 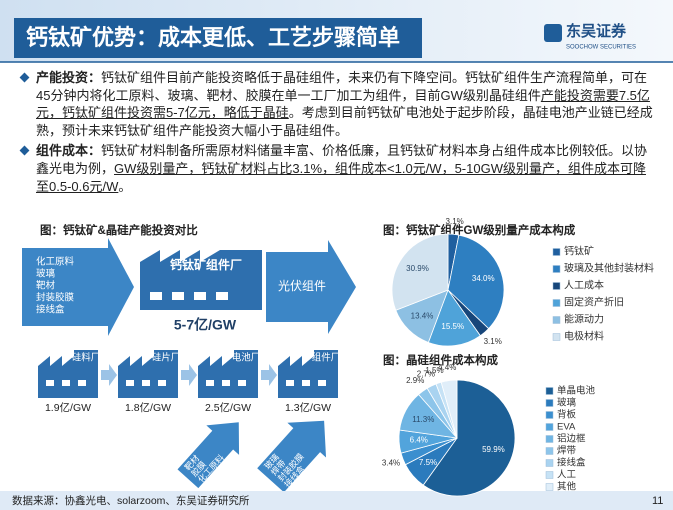 What do you see at coordinates (55, 262) in the screenshot?
I see `input-text: 化工原料` at bounding box center [55, 262].